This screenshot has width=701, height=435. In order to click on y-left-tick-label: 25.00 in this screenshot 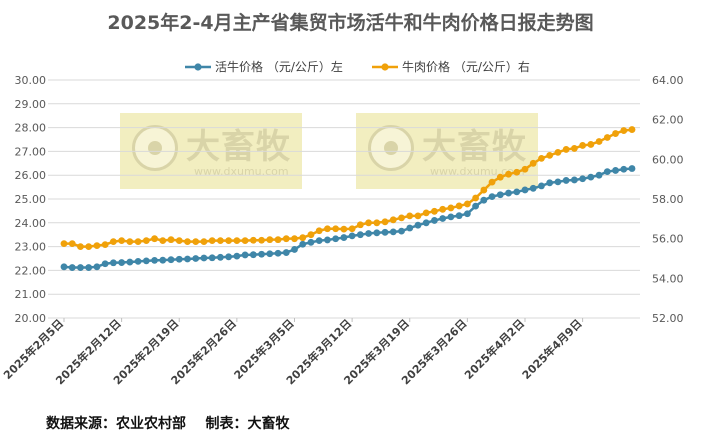, I will do `click(31, 199)`.